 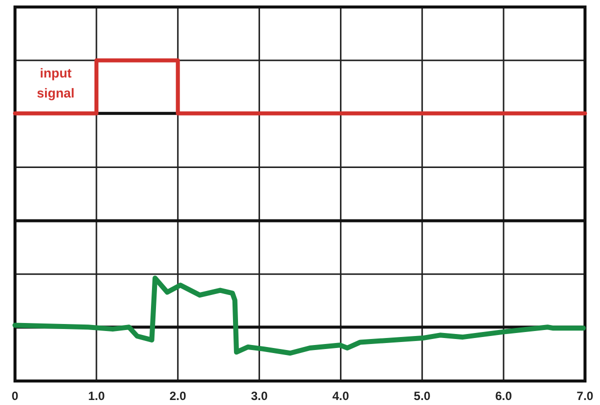 I want to click on x-tick-label: 1.0, so click(x=97, y=396).